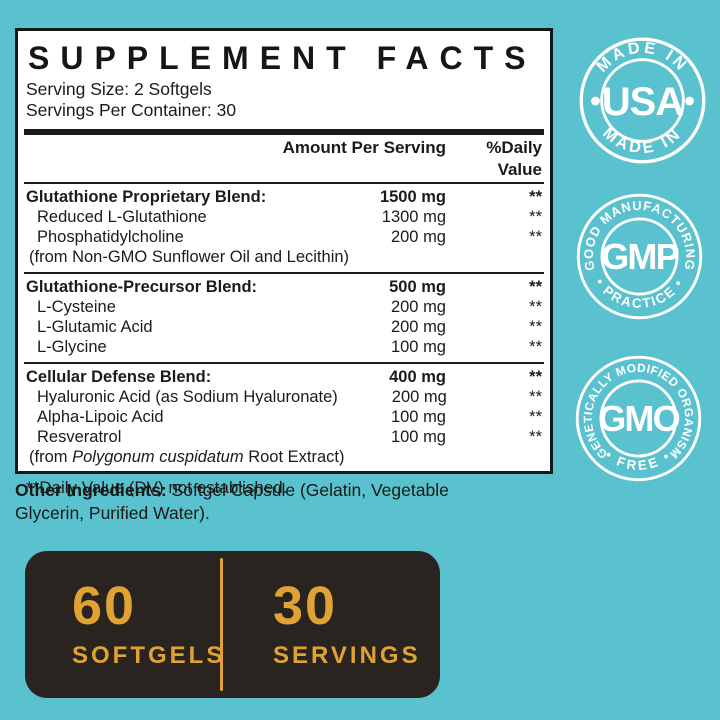  I want to click on badge-center-text: USA, so click(642, 102).